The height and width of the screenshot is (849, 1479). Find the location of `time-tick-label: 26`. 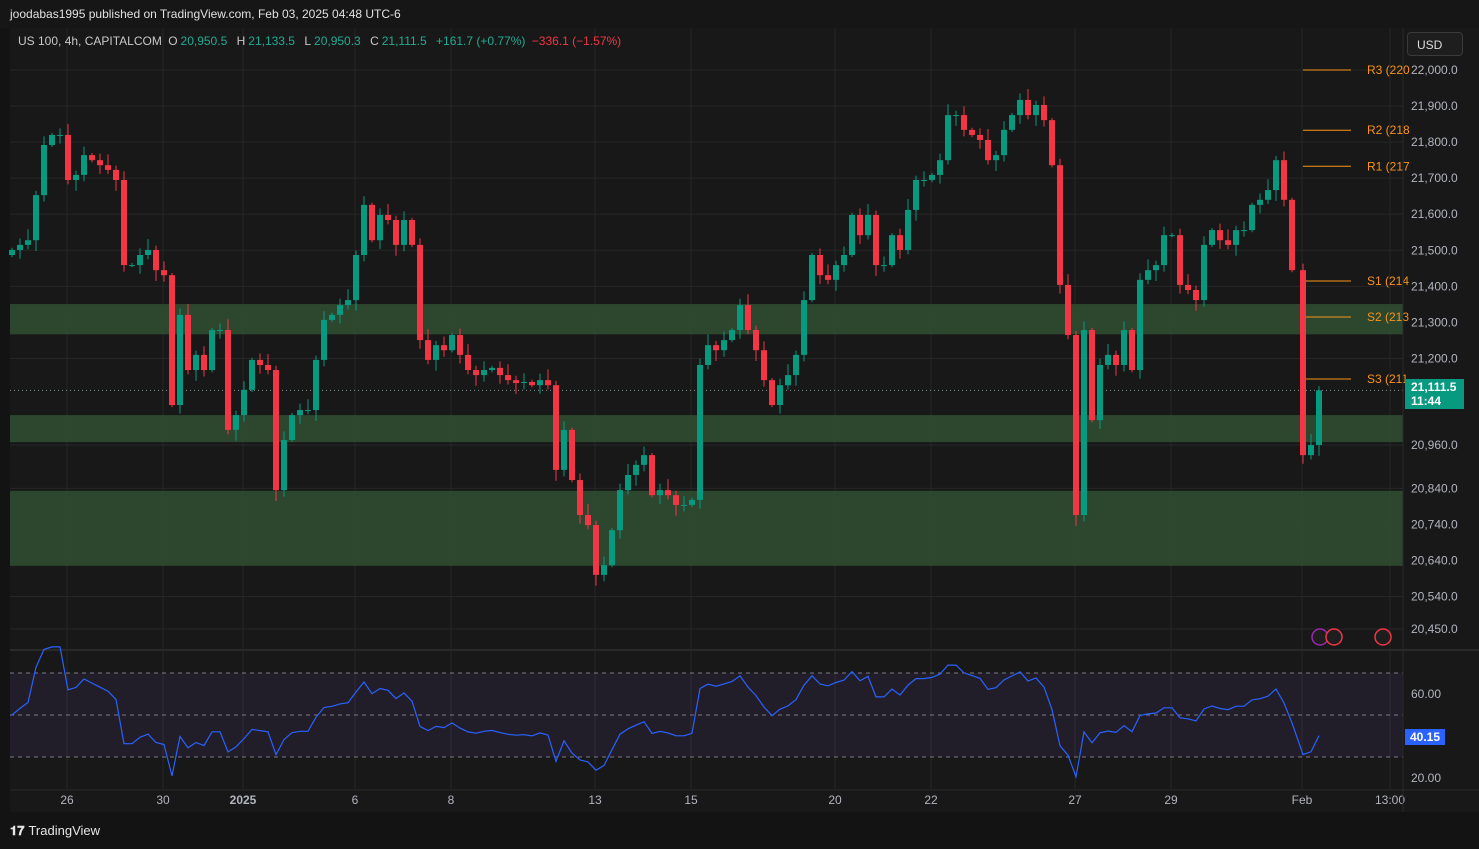

time-tick-label: 26 is located at coordinates (67, 800).